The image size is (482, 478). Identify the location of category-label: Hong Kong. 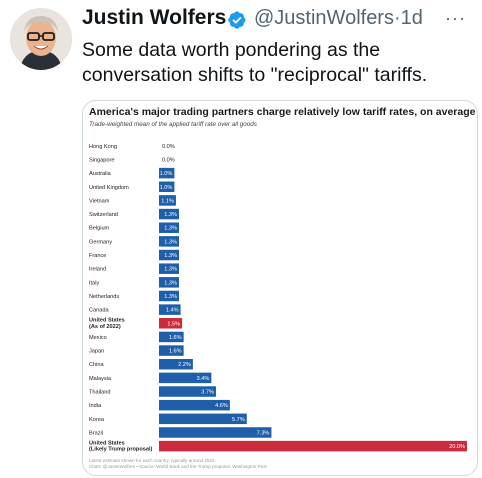
(103, 147).